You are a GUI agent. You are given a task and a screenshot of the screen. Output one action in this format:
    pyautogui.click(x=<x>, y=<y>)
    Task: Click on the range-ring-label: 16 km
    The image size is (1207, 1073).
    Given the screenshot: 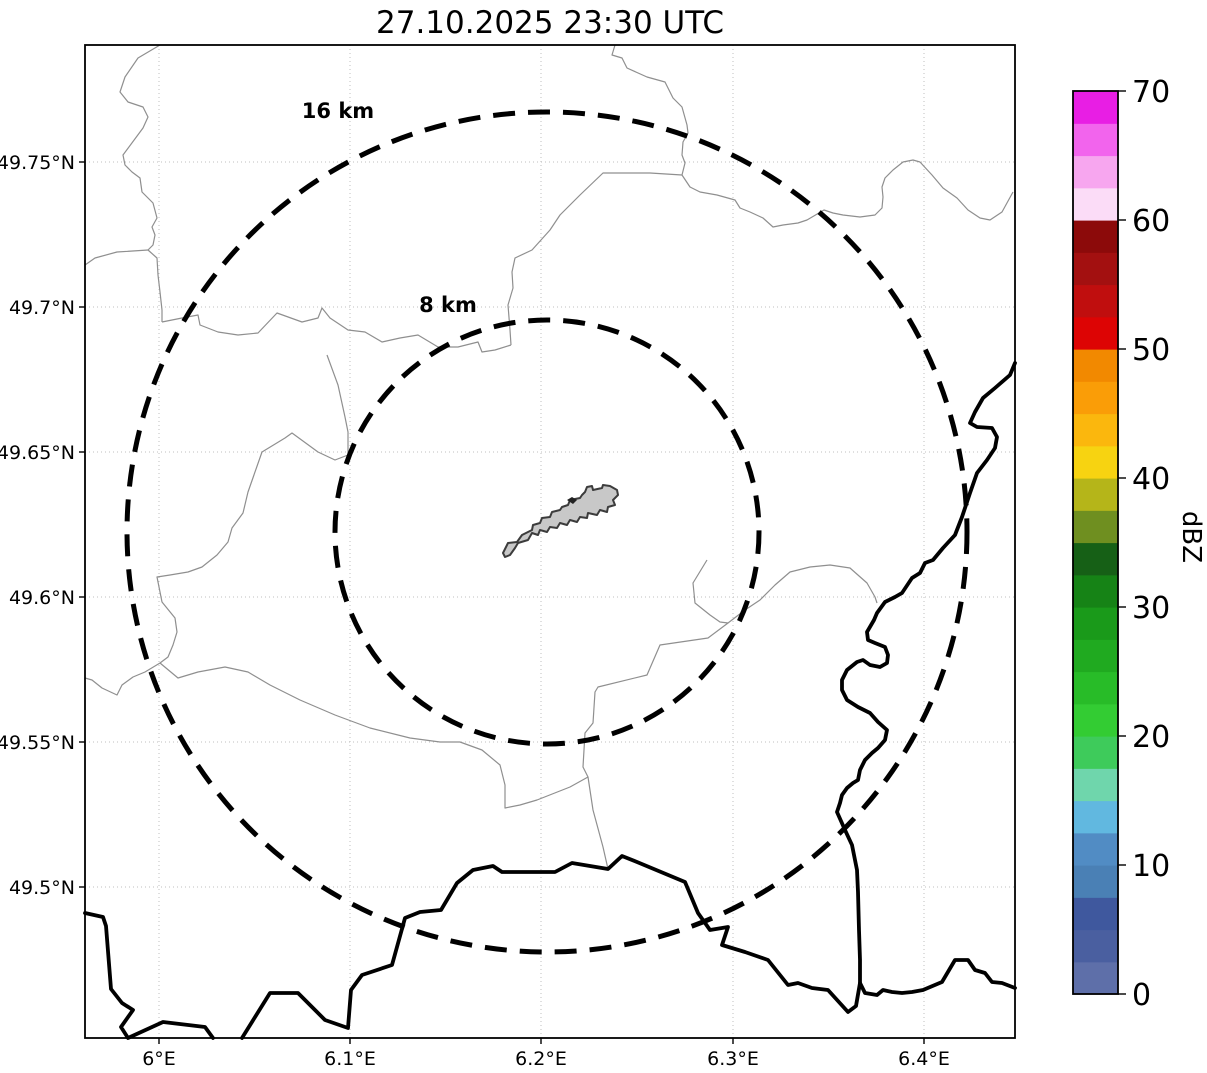 What is the action you would take?
    pyautogui.click(x=338, y=111)
    